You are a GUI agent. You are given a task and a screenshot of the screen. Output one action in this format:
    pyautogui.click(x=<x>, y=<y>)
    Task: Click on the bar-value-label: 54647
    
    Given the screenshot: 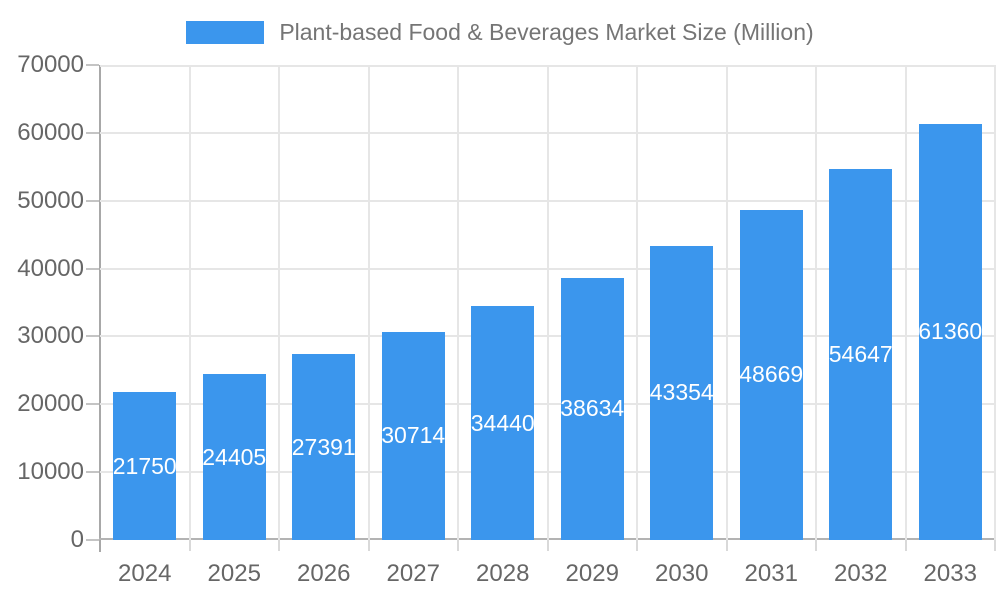 What is the action you would take?
    pyautogui.click(x=860, y=354)
    